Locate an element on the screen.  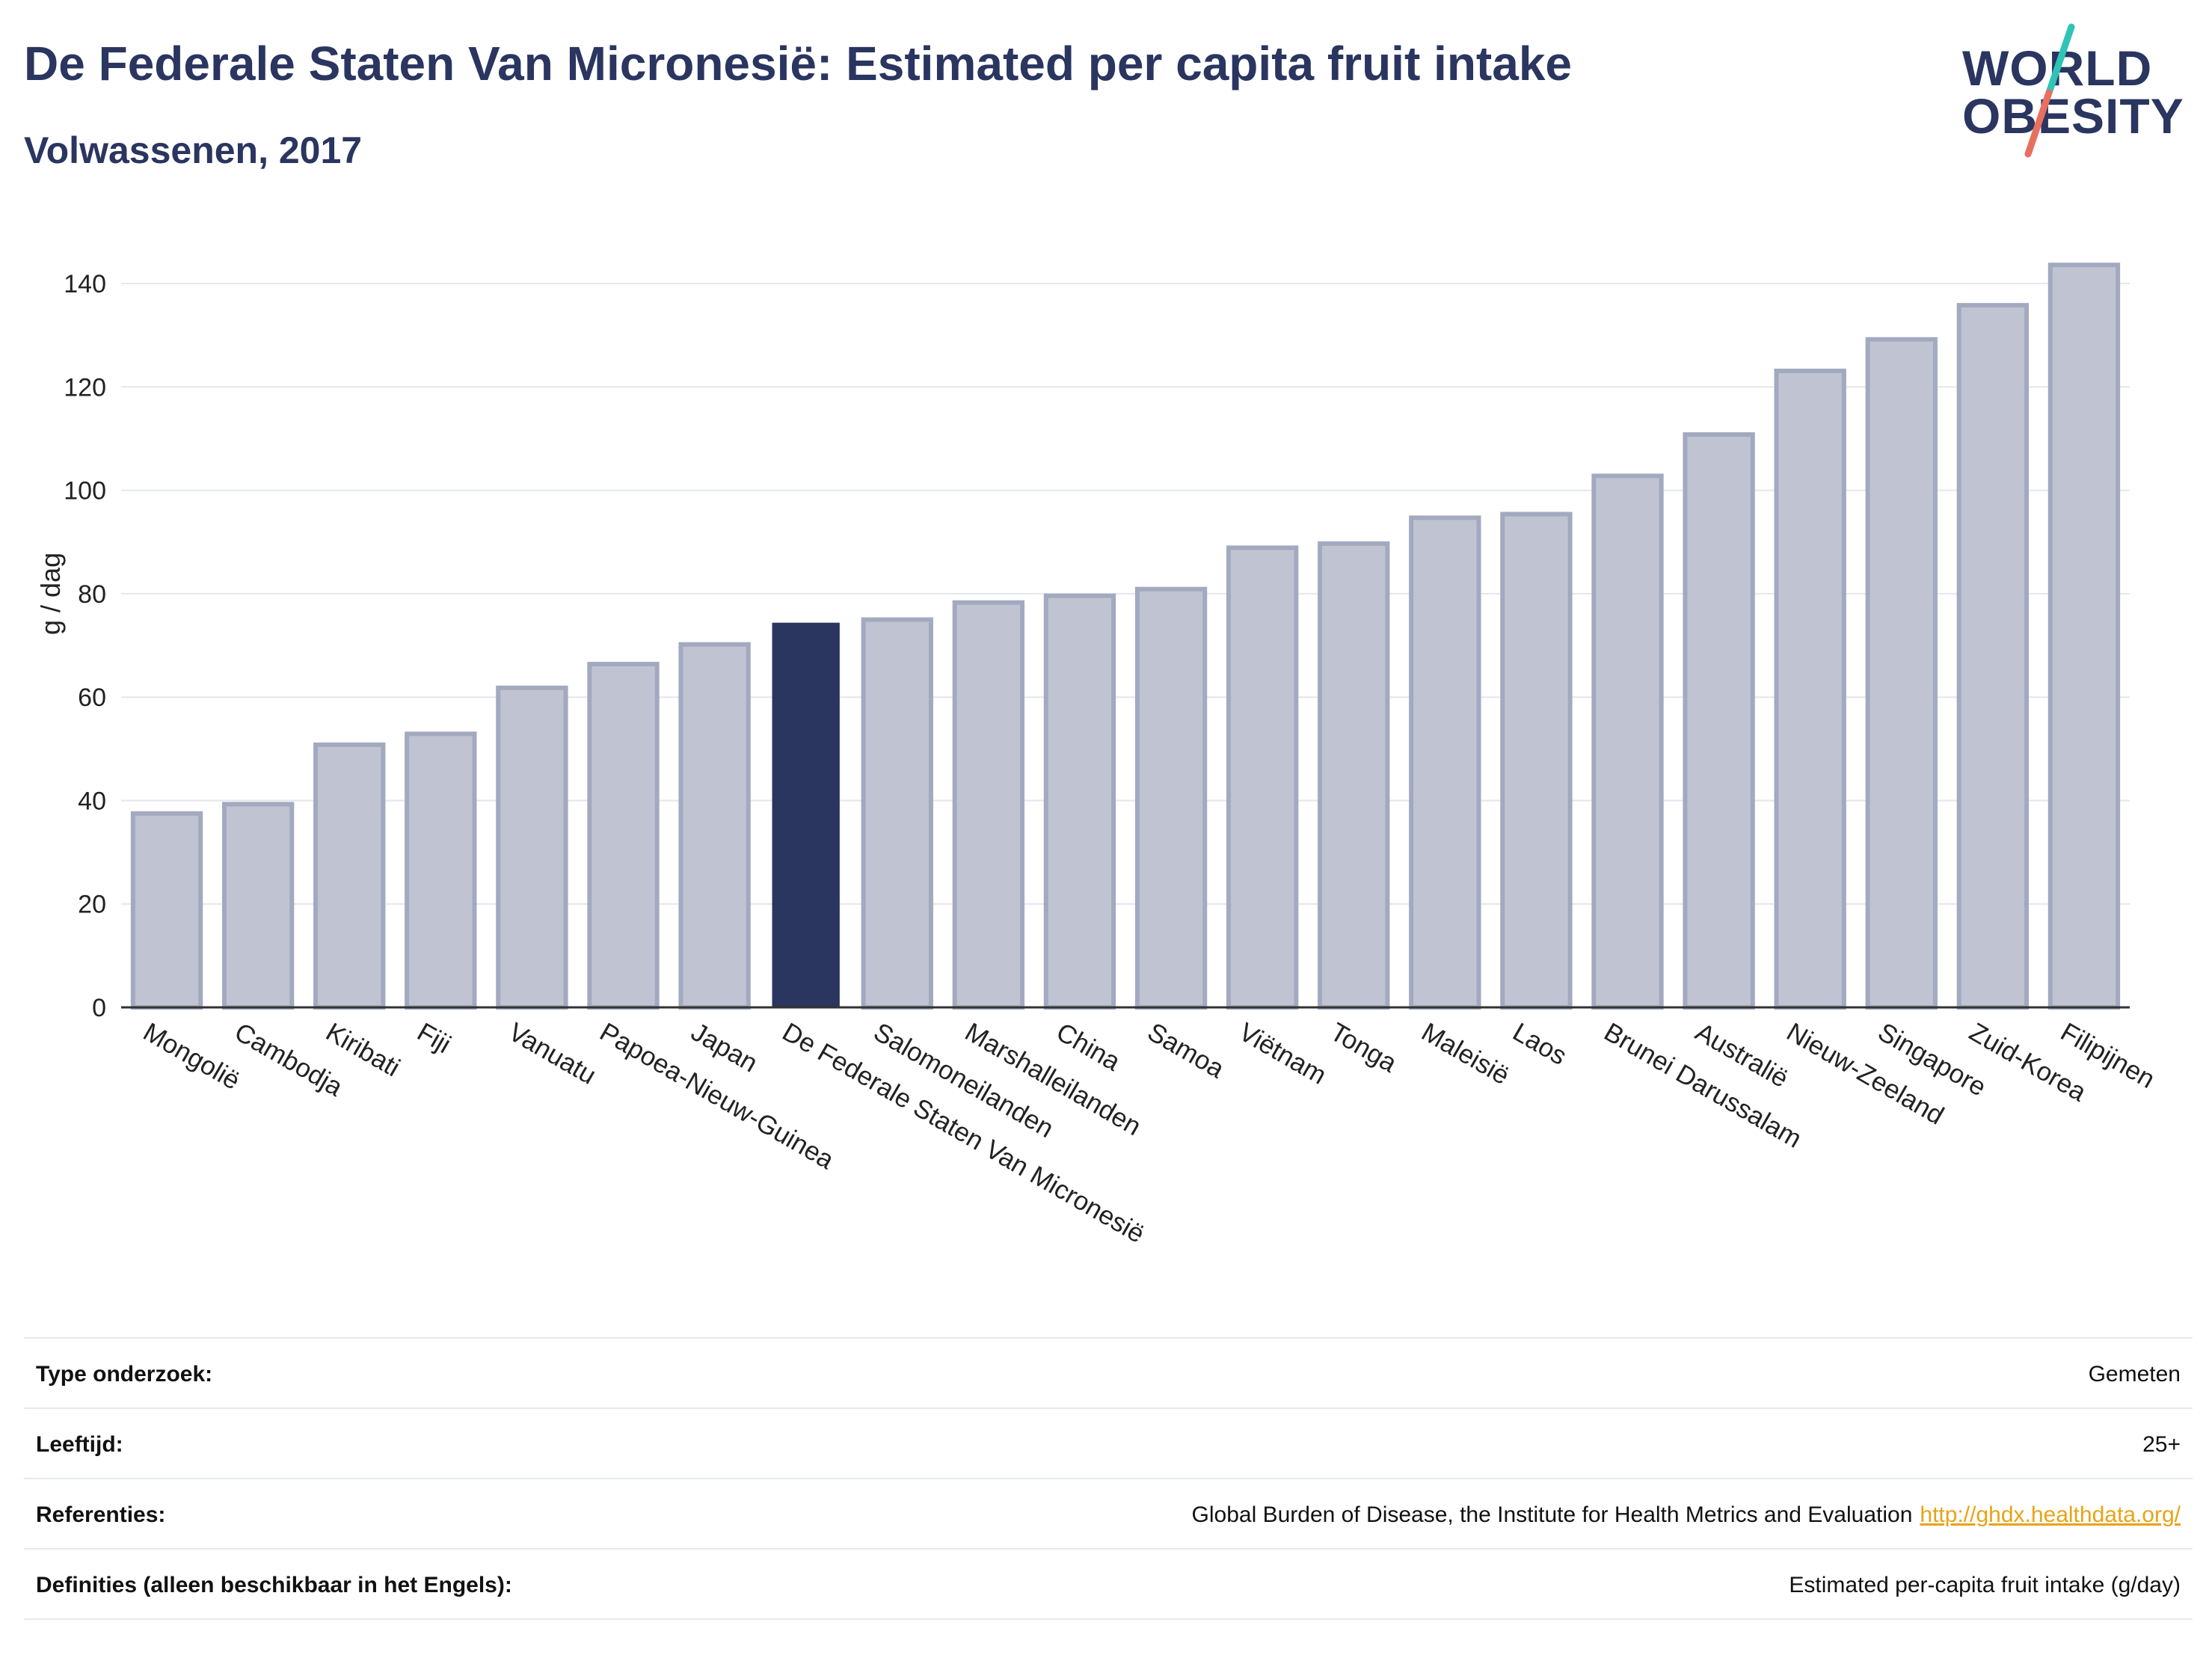
x-tick-label: Mongolië is located at coordinates (191, 1056).